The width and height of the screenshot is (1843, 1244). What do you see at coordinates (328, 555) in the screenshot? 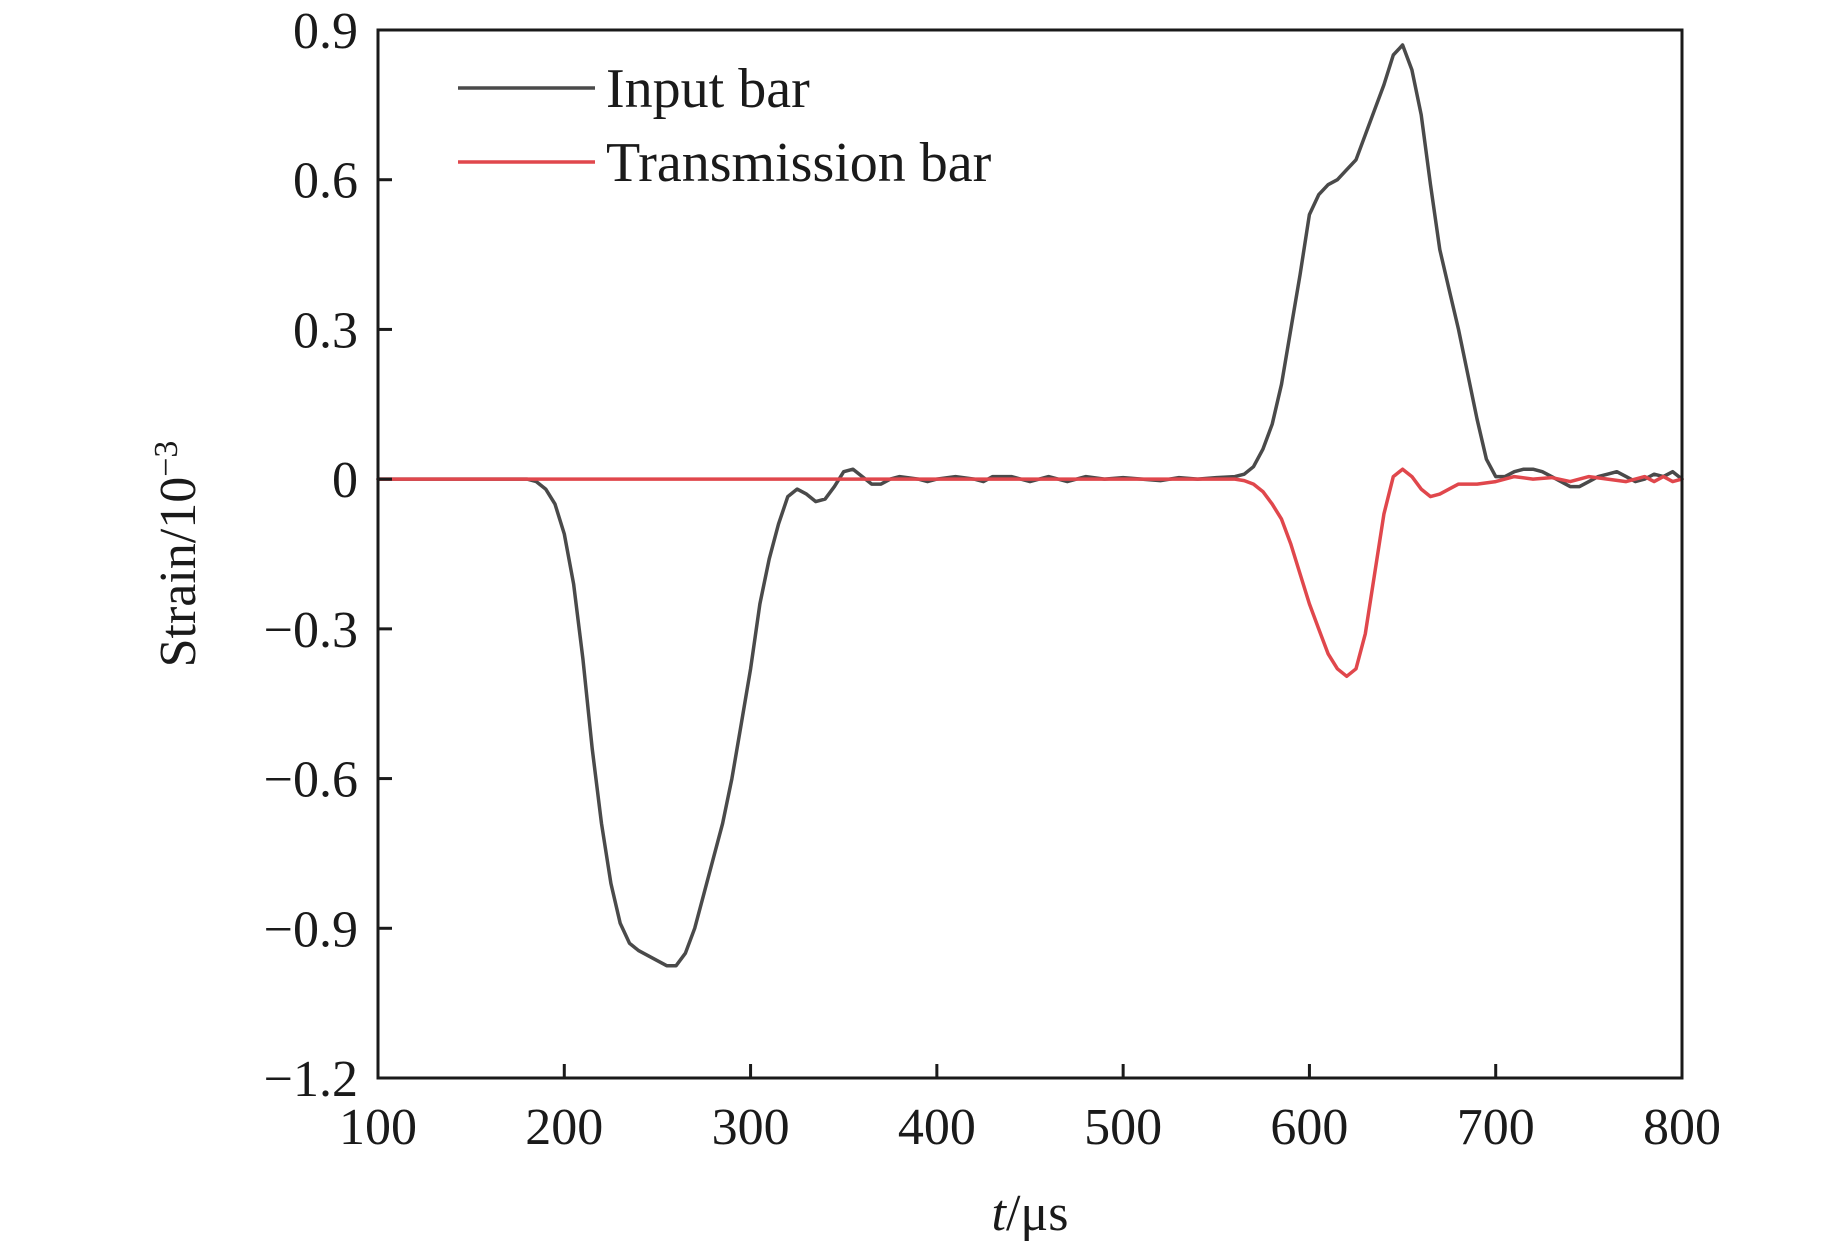
I see `y-axis-ticks: −1.2 −0.9 −0.6 −0.3 0 0.3 0.6 0.9` at bounding box center [328, 555].